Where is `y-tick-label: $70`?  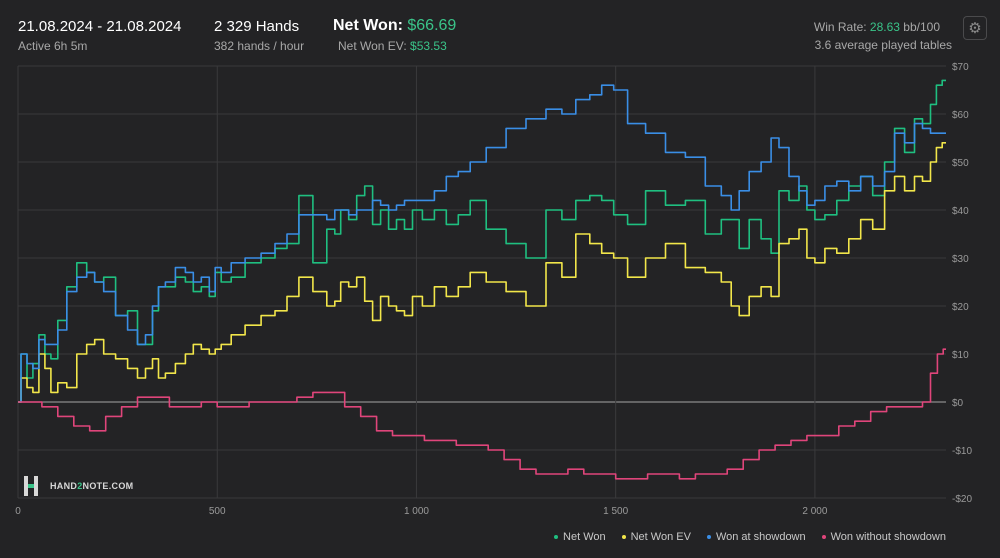
y-tick-label: $70 is located at coordinates (960, 67).